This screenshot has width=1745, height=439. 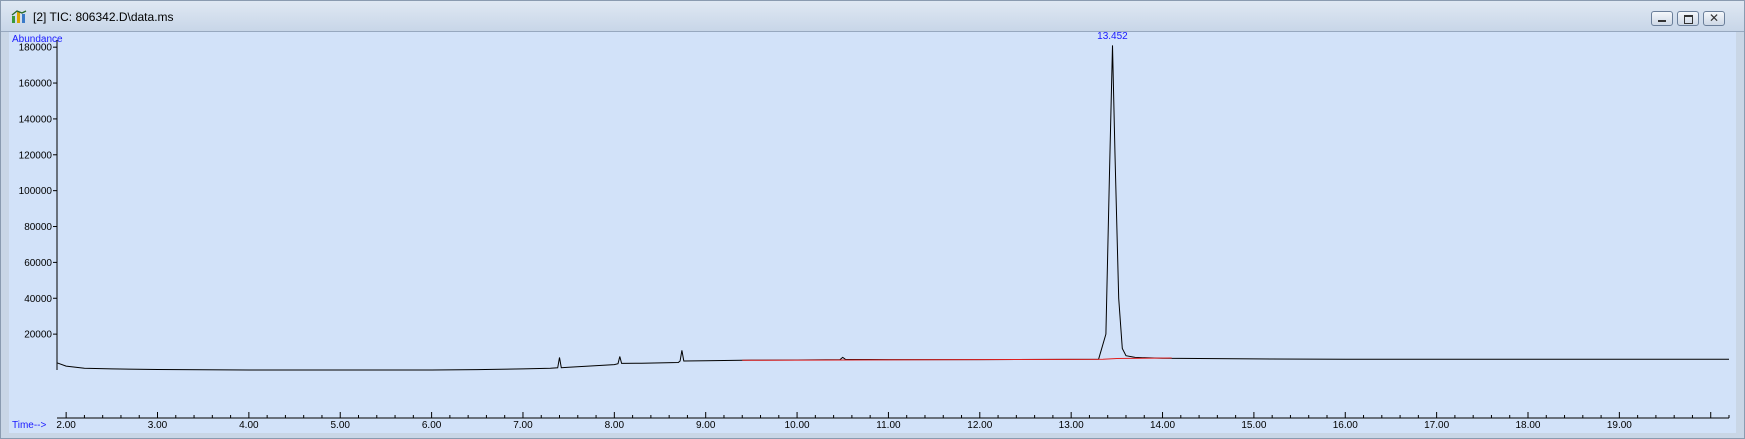 I want to click on x-tick-label: 11.00, so click(x=888, y=425).